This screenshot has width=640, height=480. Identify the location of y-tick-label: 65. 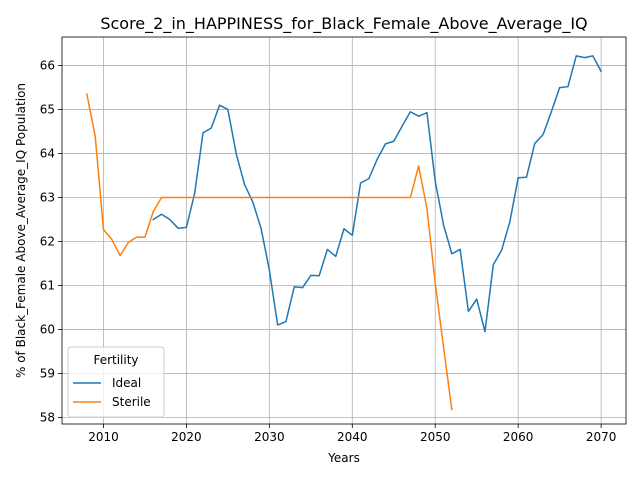
(47, 110).